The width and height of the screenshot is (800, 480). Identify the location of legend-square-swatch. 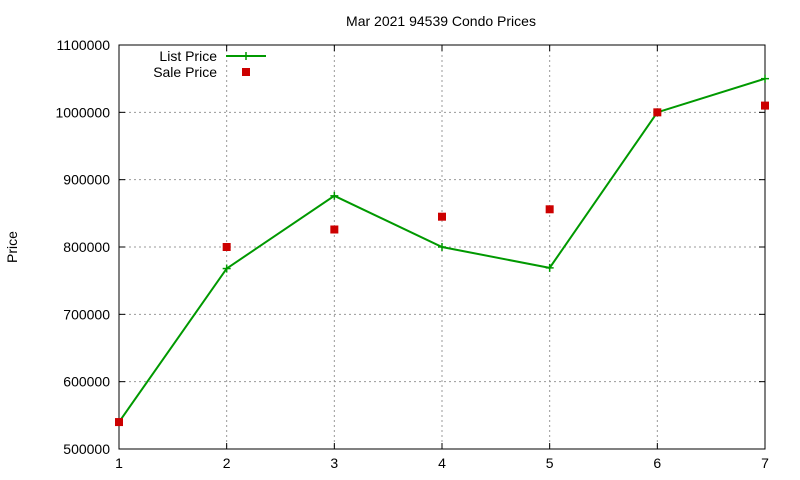
(246, 72).